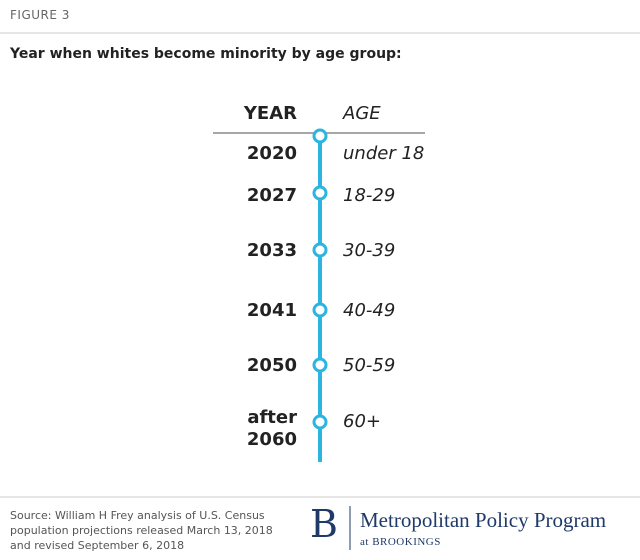 The height and width of the screenshot is (560, 640). Describe the element at coordinates (270, 113) in the screenshot. I see `year-header: YEAR` at that location.